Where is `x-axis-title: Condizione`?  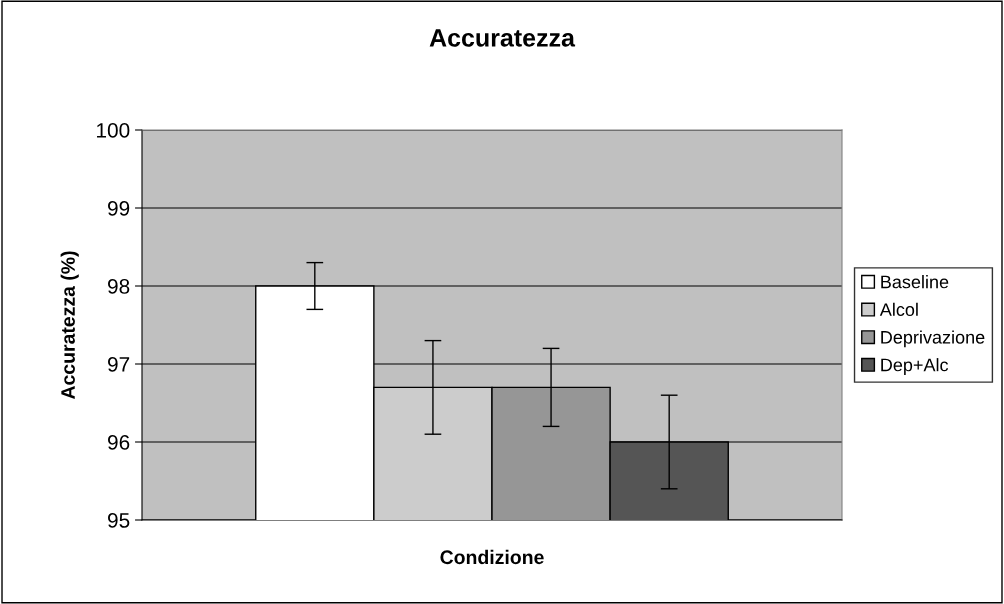
x-axis-title: Condizione is located at coordinates (492, 557).